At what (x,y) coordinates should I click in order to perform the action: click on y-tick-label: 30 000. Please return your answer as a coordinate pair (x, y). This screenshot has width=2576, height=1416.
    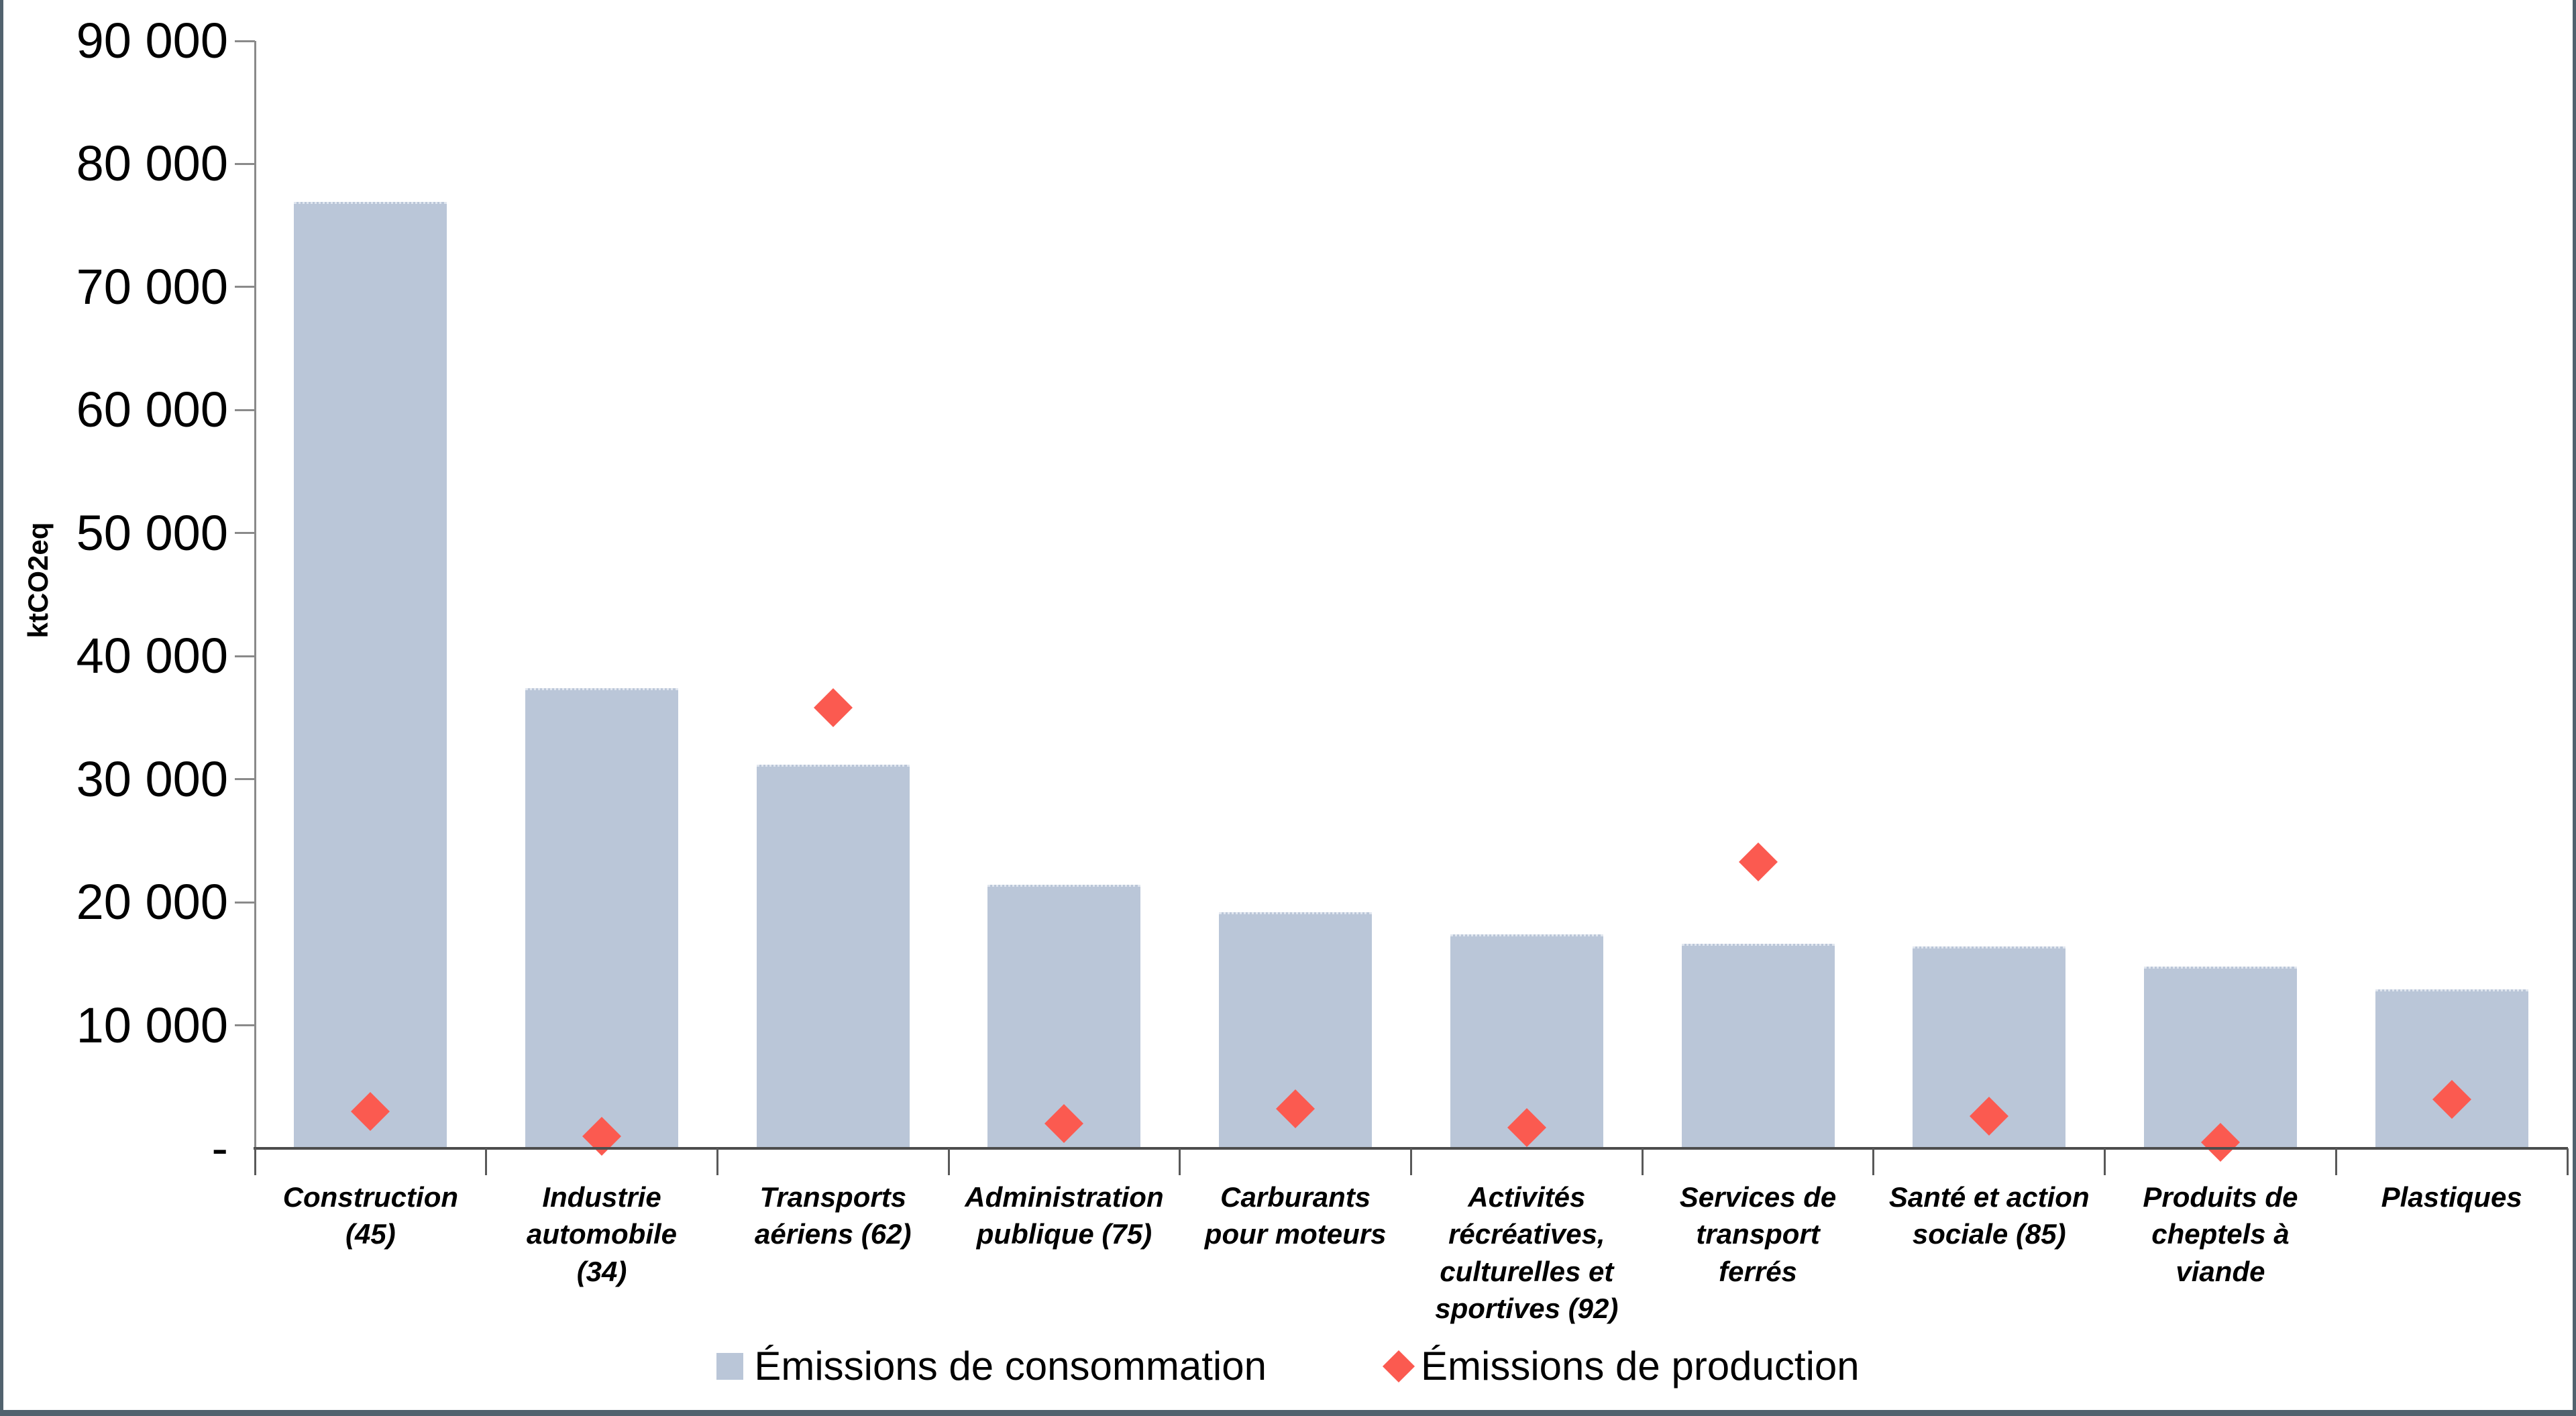
    Looking at the image, I should click on (152, 779).